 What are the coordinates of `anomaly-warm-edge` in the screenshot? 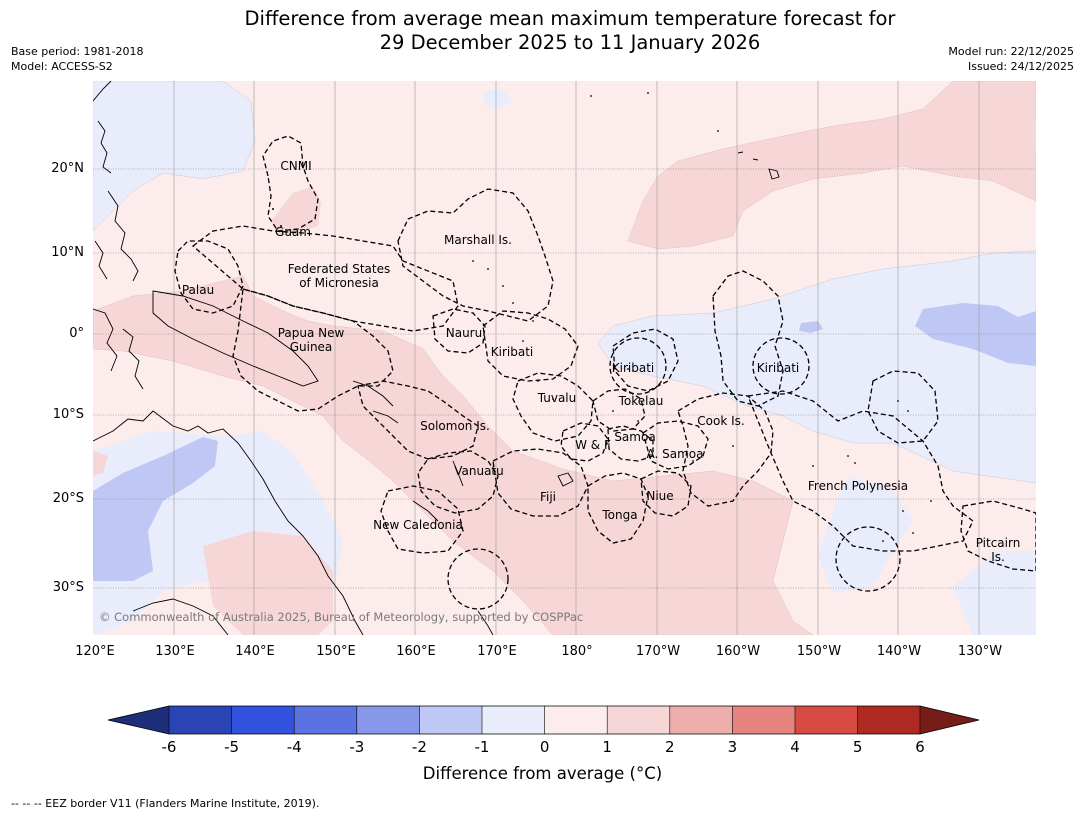 It's located at (100, 463).